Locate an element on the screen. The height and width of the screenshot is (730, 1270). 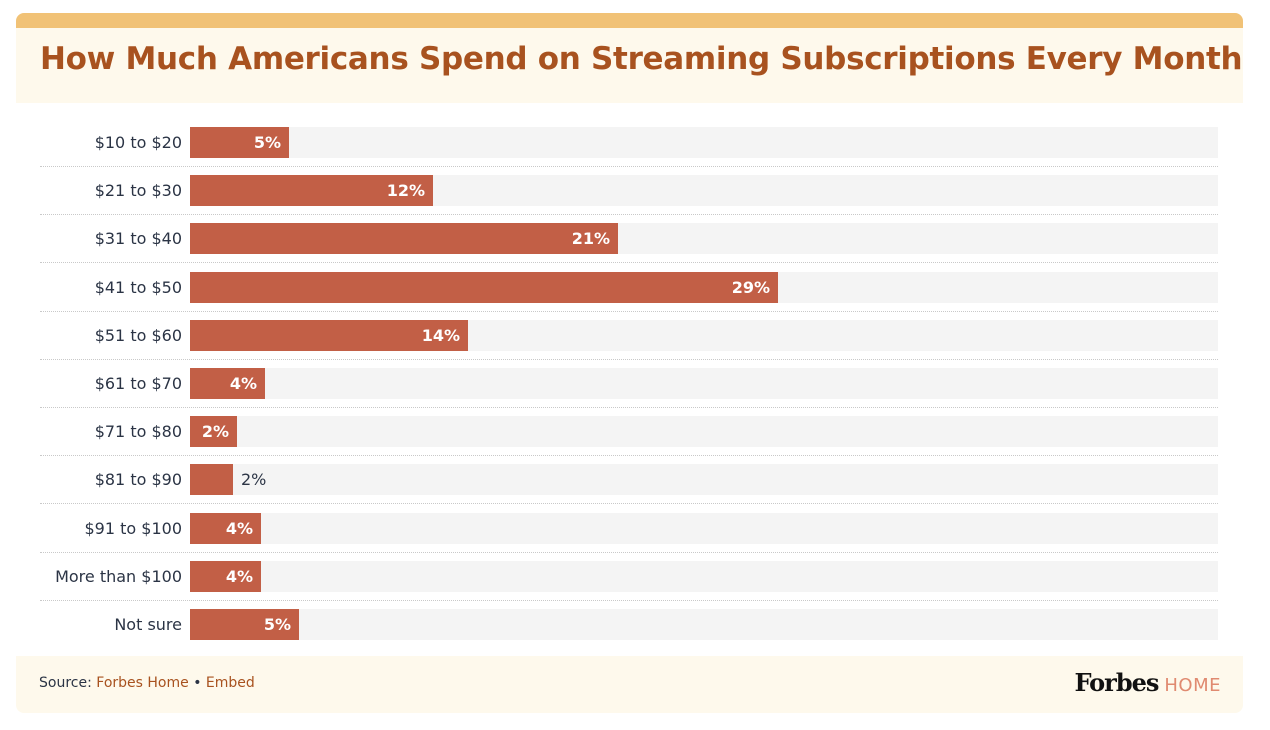
category-label: $91 to $100 is located at coordinates (133, 528).